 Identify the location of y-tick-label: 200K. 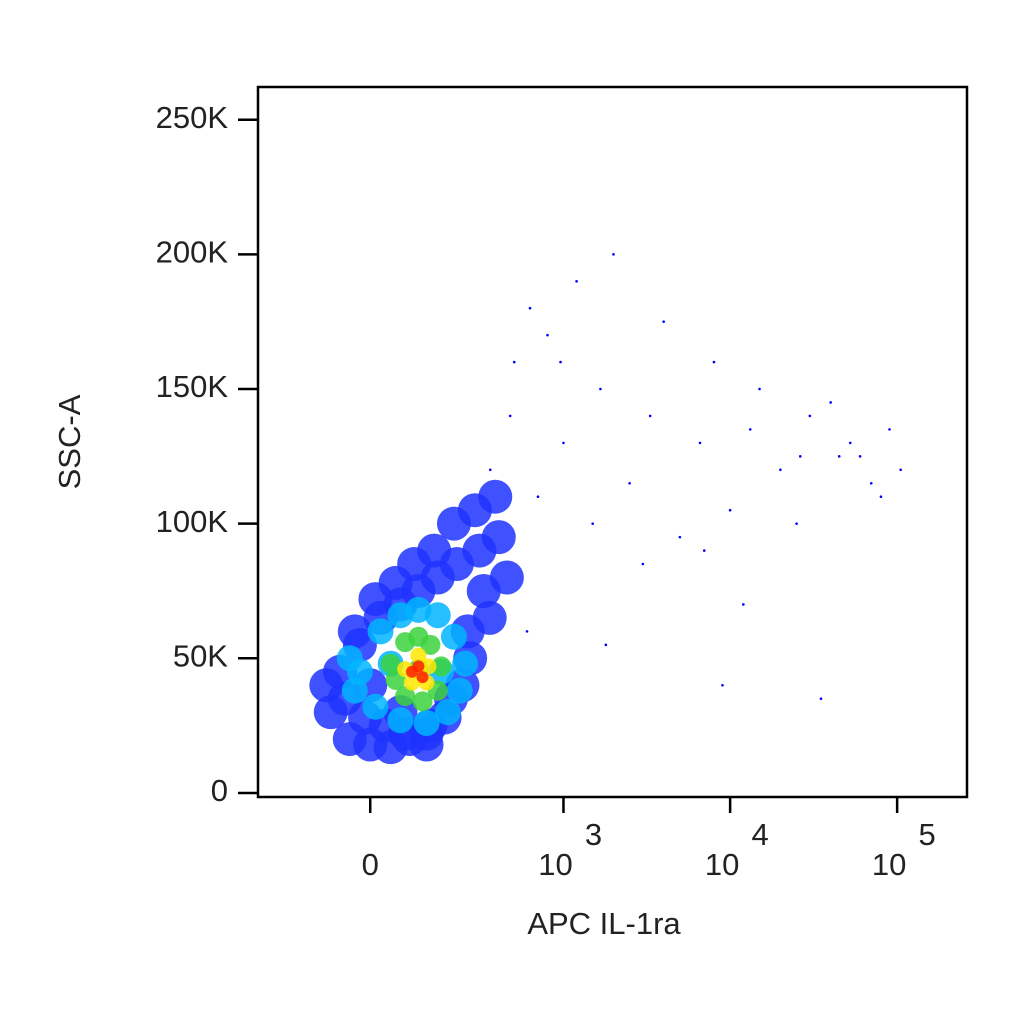
(192, 252).